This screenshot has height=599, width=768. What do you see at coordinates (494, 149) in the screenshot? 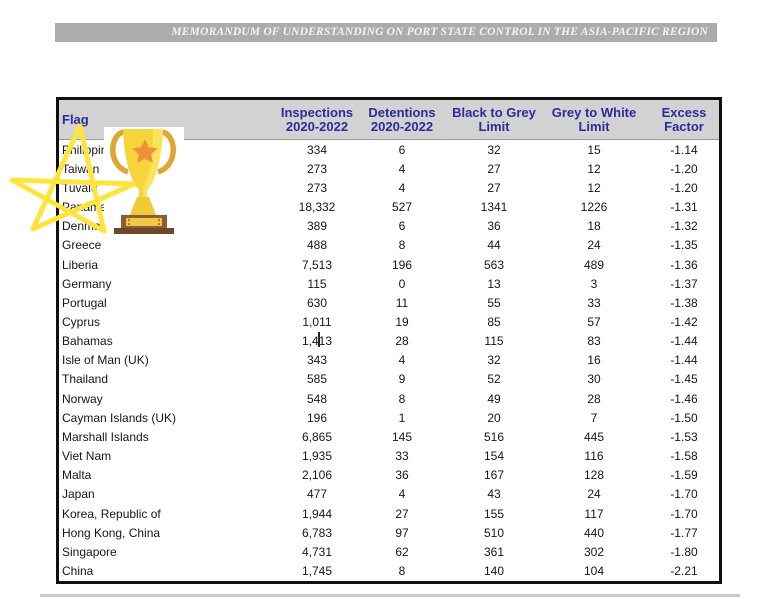
I see `value-cell: 32` at bounding box center [494, 149].